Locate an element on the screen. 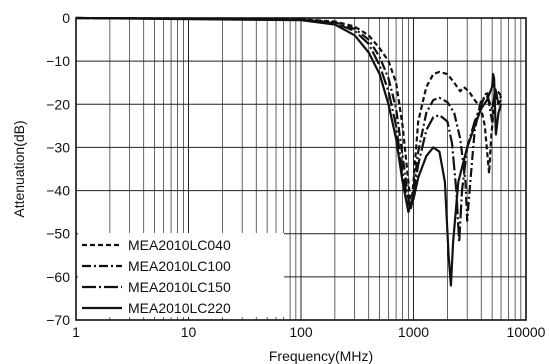 The height and width of the screenshot is (364, 550). legend-label: MEA2010LC220 is located at coordinates (179, 308).